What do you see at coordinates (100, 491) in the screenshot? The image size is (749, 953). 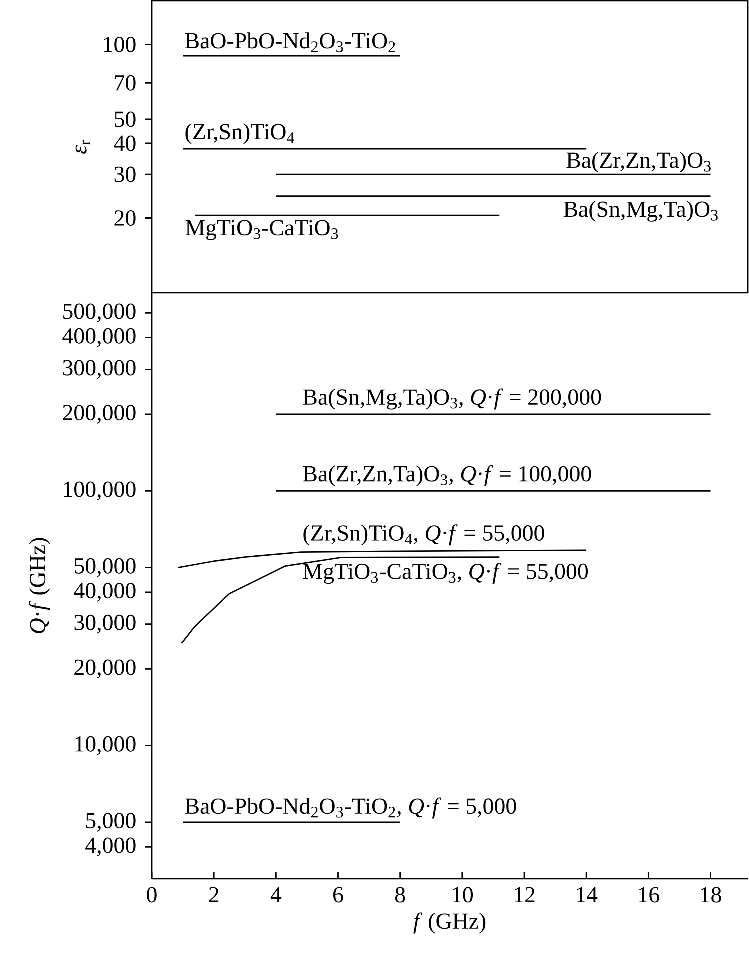 I see `y-tick-label: 100,000` at bounding box center [100, 491].